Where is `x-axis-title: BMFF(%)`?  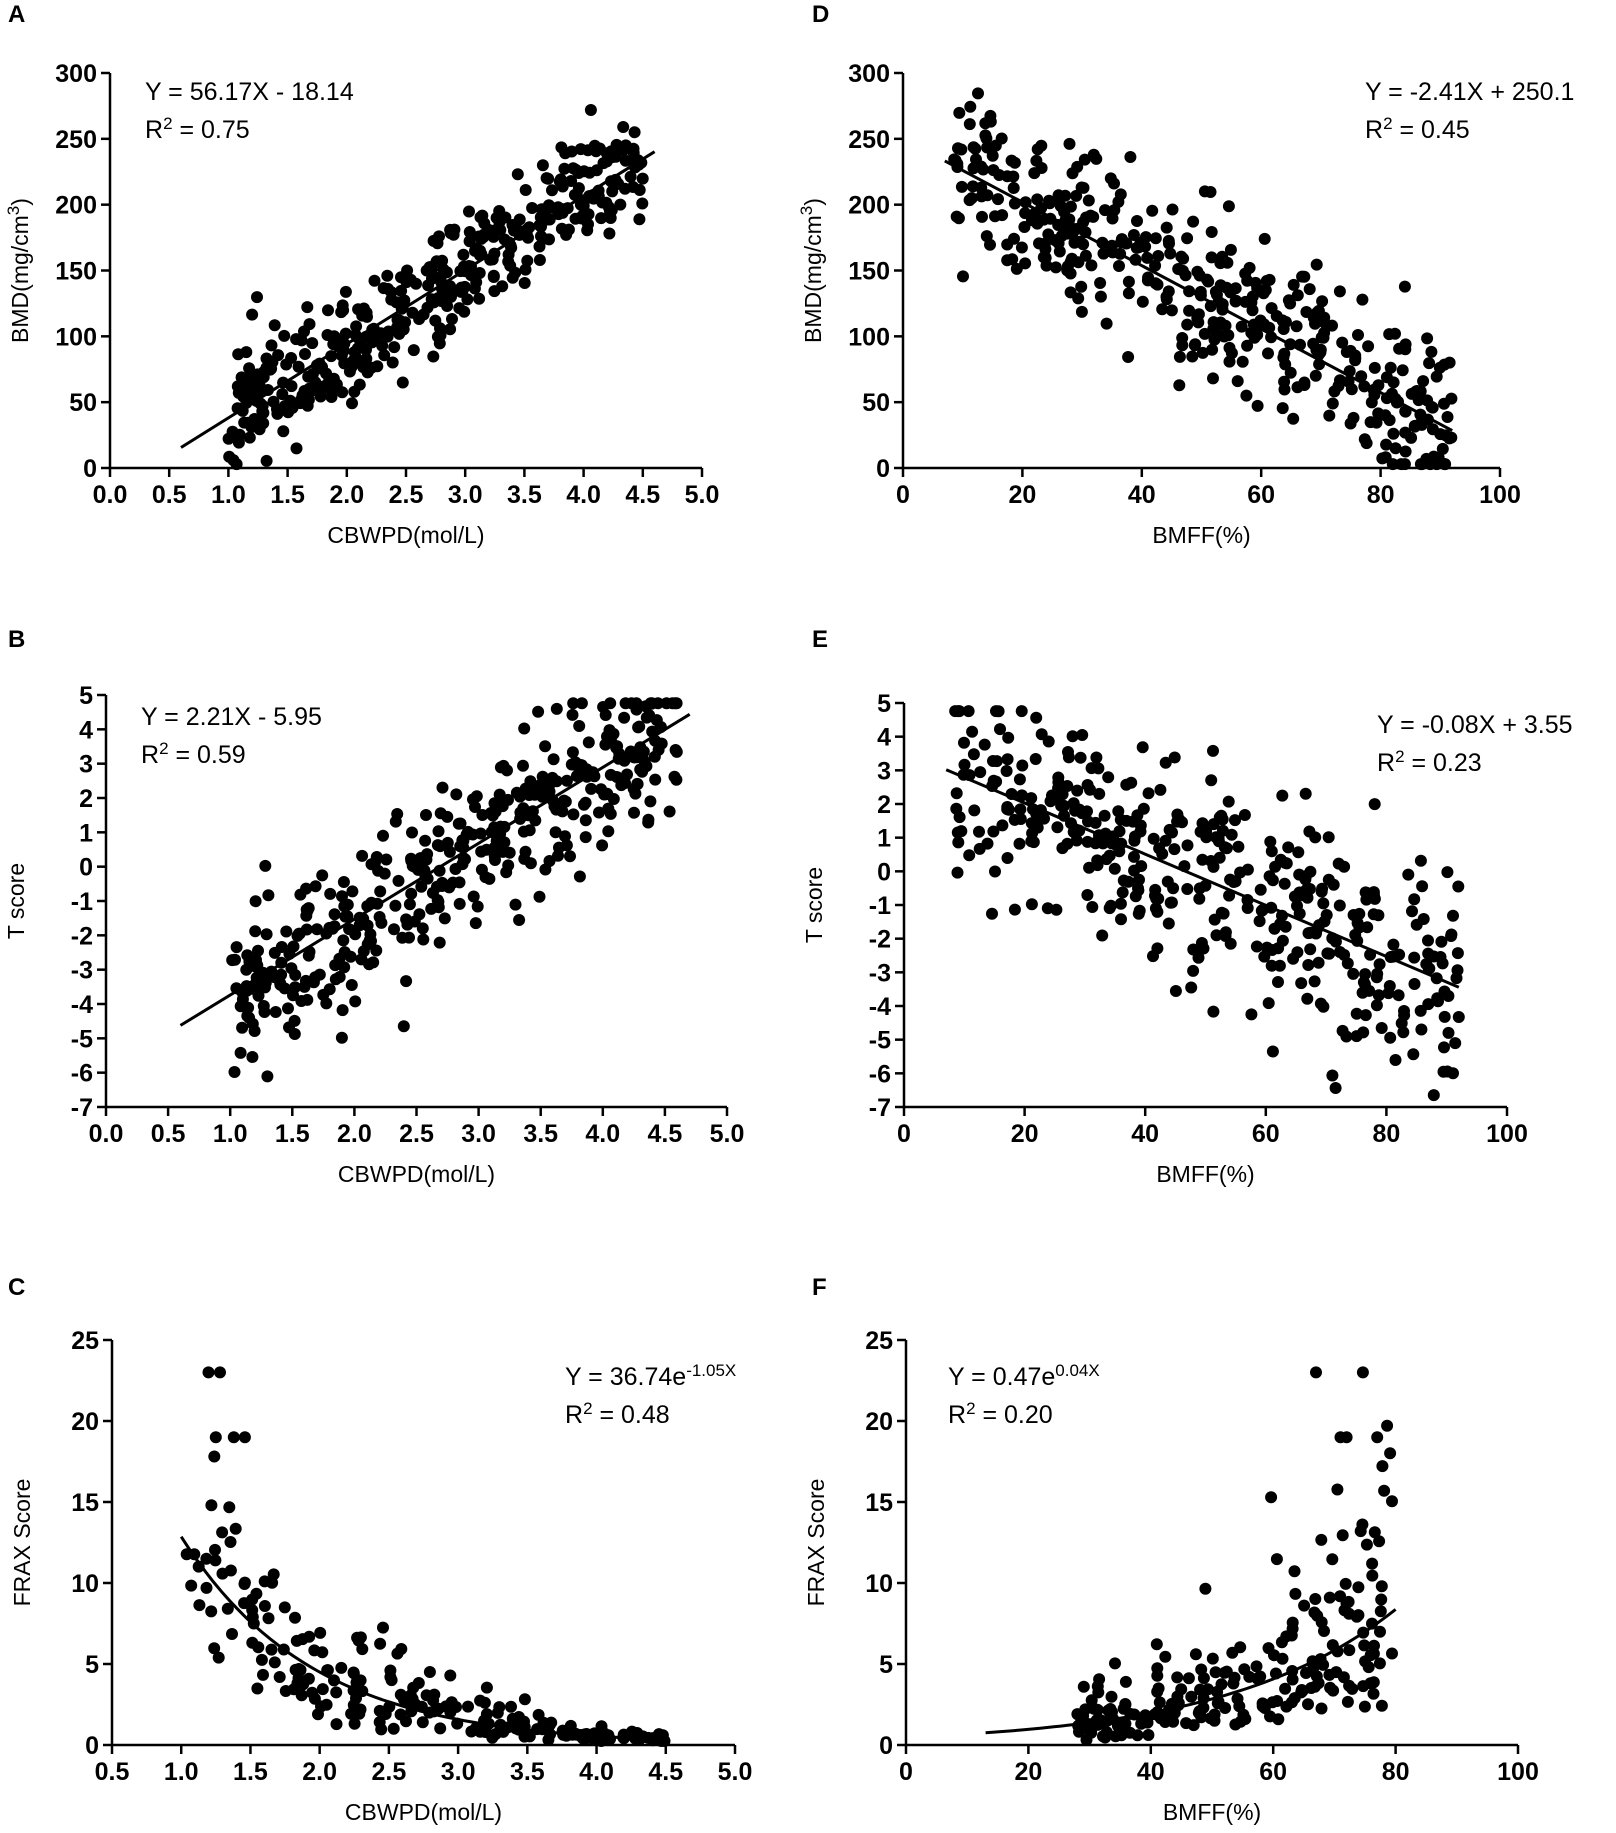 x-axis-title: BMFF(%) is located at coordinates (1201, 535).